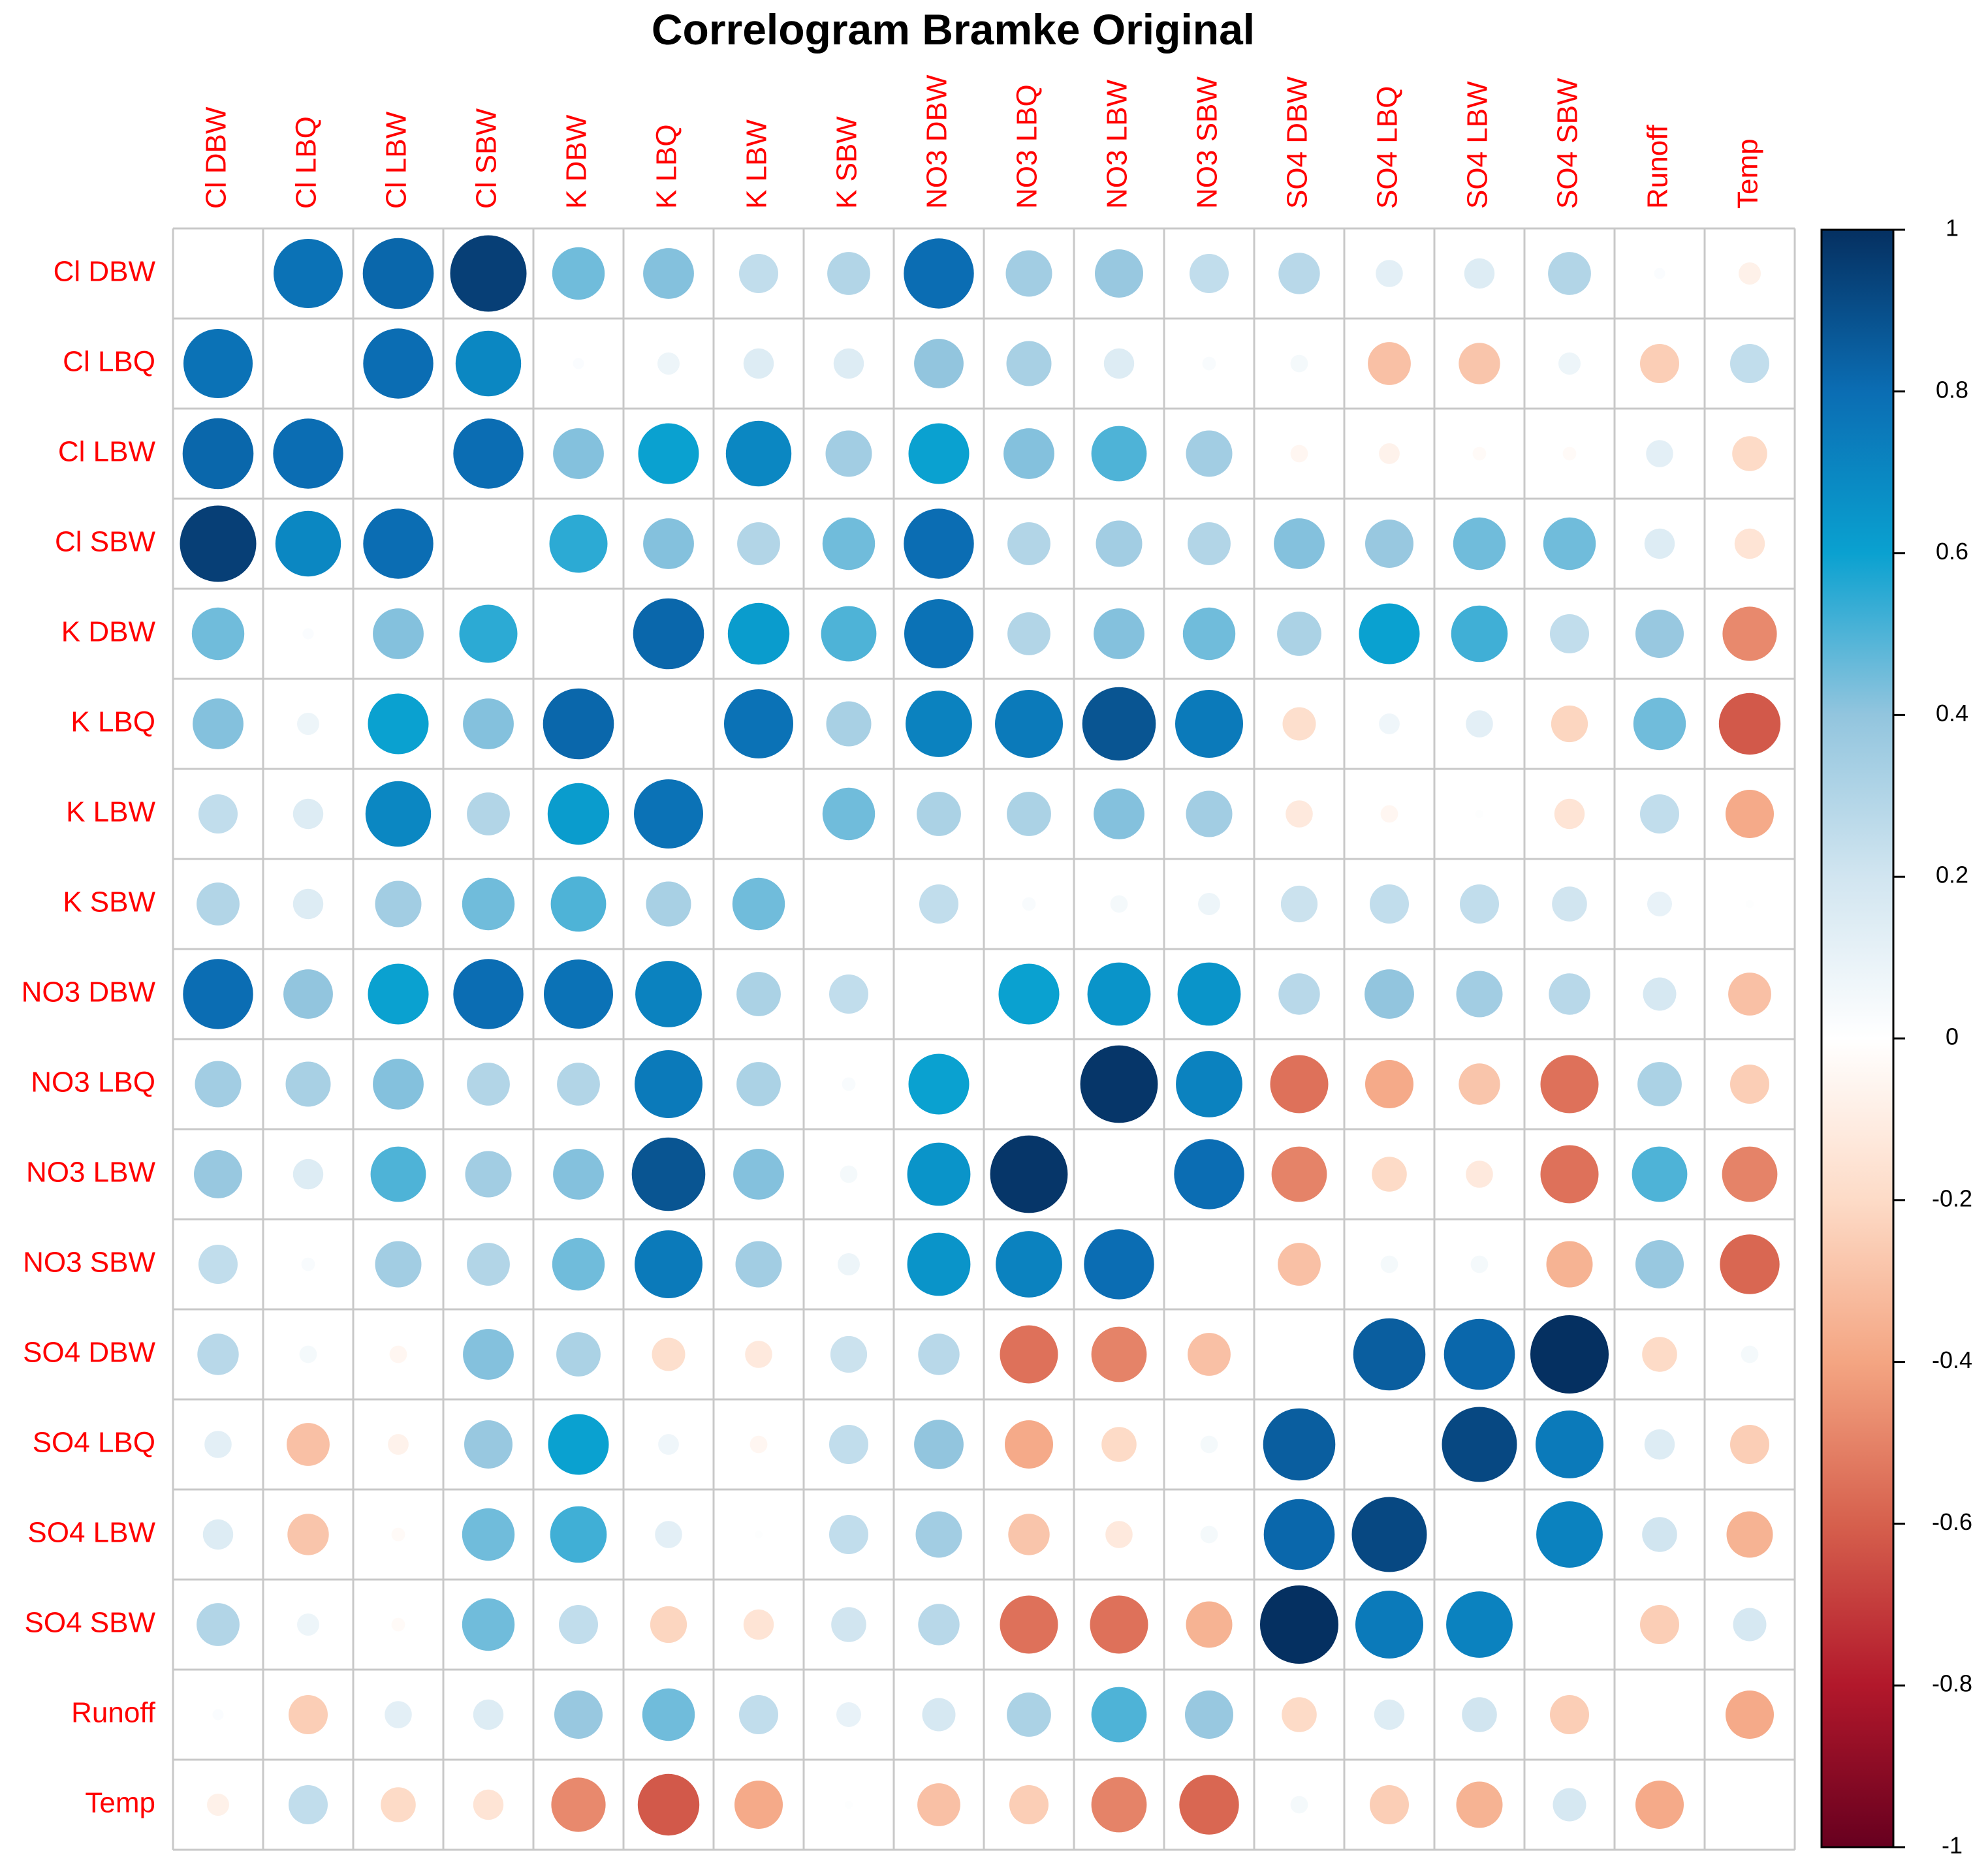 The height and width of the screenshot is (1870, 1988). Describe the element at coordinates (1952, 1360) in the screenshot. I see `legend-tick-label: -0.4` at that location.